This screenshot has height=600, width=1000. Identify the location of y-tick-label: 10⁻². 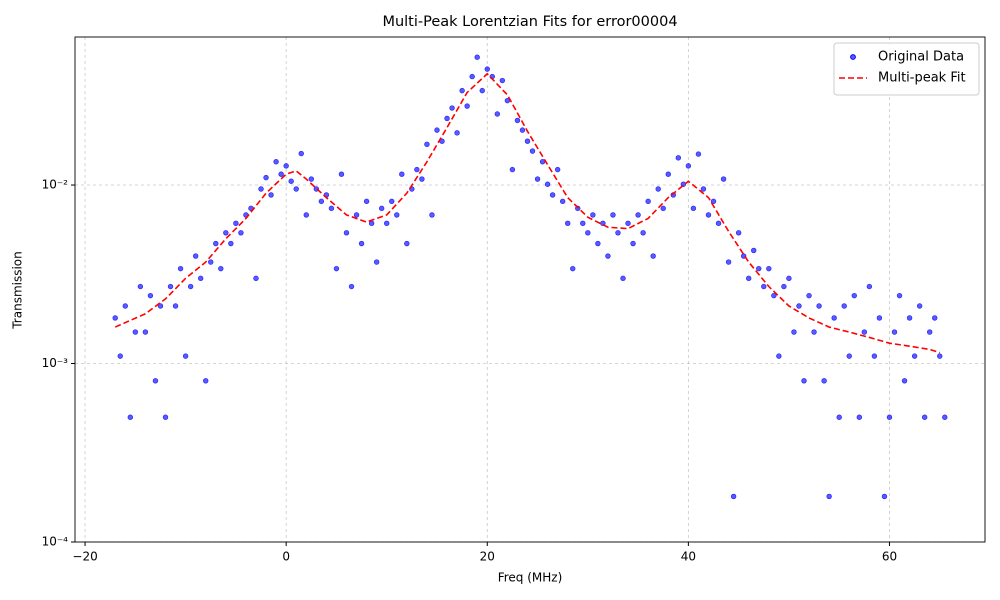
(55, 185).